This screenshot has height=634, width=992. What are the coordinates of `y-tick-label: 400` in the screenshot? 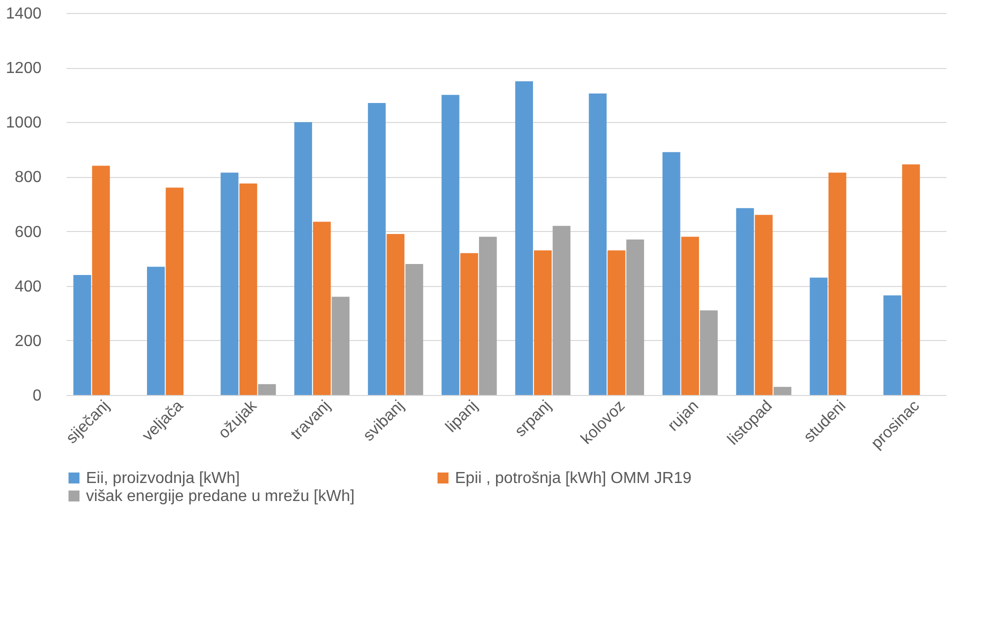 It's located at (28, 287).